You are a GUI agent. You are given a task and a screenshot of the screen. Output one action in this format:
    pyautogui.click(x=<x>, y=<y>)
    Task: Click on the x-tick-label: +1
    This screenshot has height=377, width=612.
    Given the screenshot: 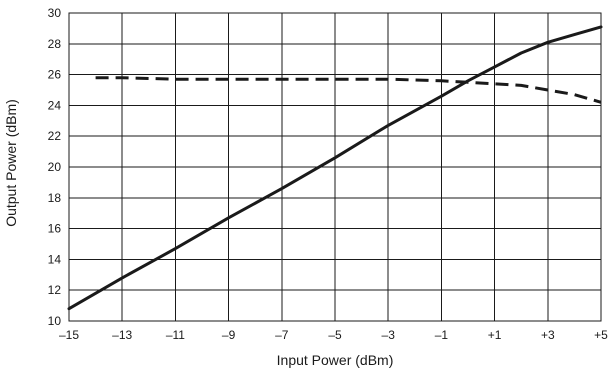 What is the action you would take?
    pyautogui.click(x=495, y=335)
    